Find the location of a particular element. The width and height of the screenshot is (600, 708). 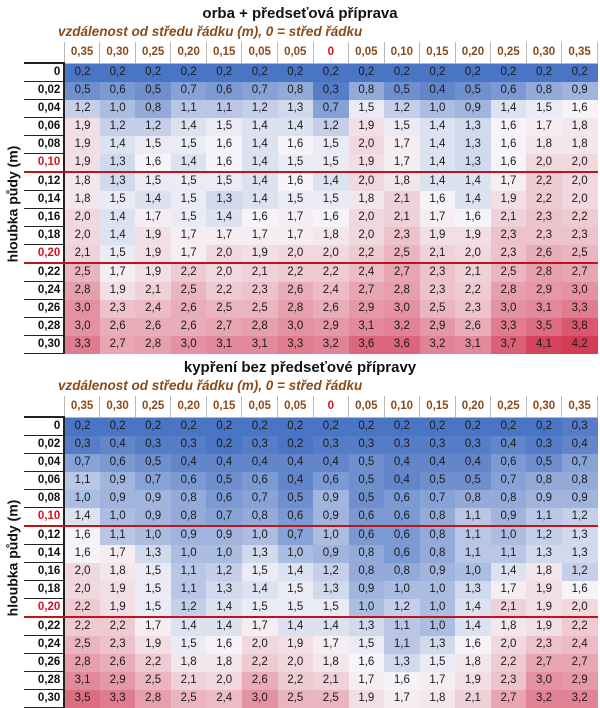

row-header: 0,10 is located at coordinates (45, 517).